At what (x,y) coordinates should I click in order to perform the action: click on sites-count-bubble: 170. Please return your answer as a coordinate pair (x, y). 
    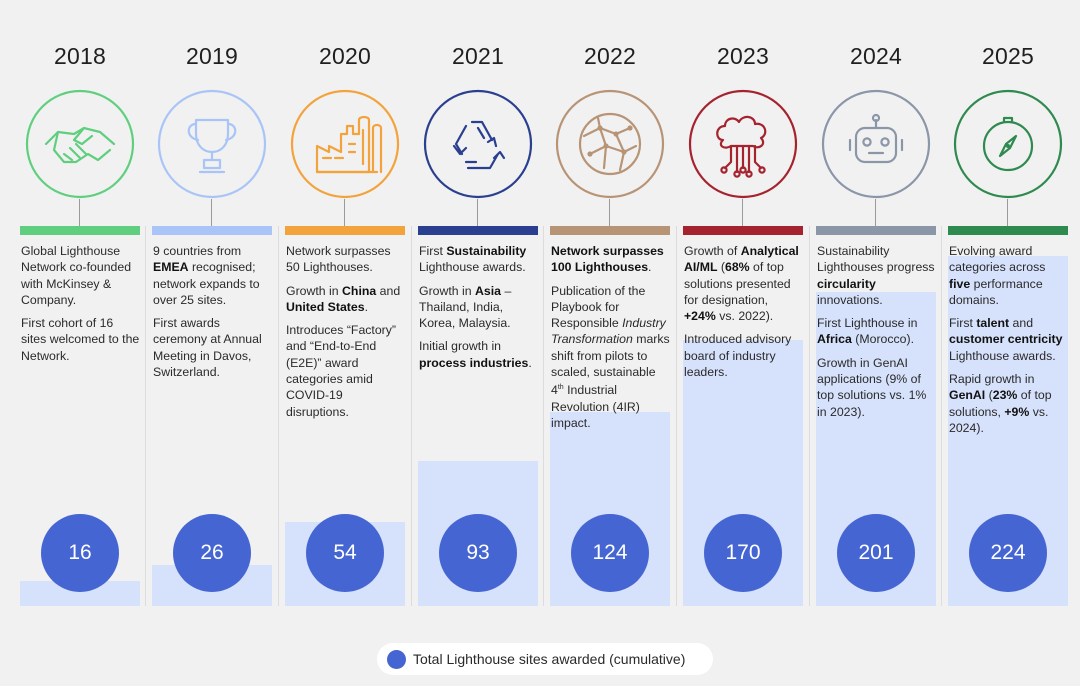
    Looking at the image, I should click on (743, 553).